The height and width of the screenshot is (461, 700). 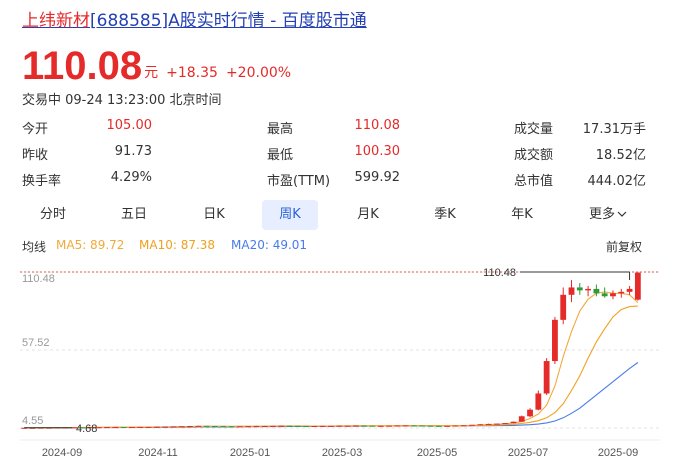 I want to click on period-tabs: 分时 五日 日K 周K 月K 季K 年K 更多, so click(x=337, y=215).